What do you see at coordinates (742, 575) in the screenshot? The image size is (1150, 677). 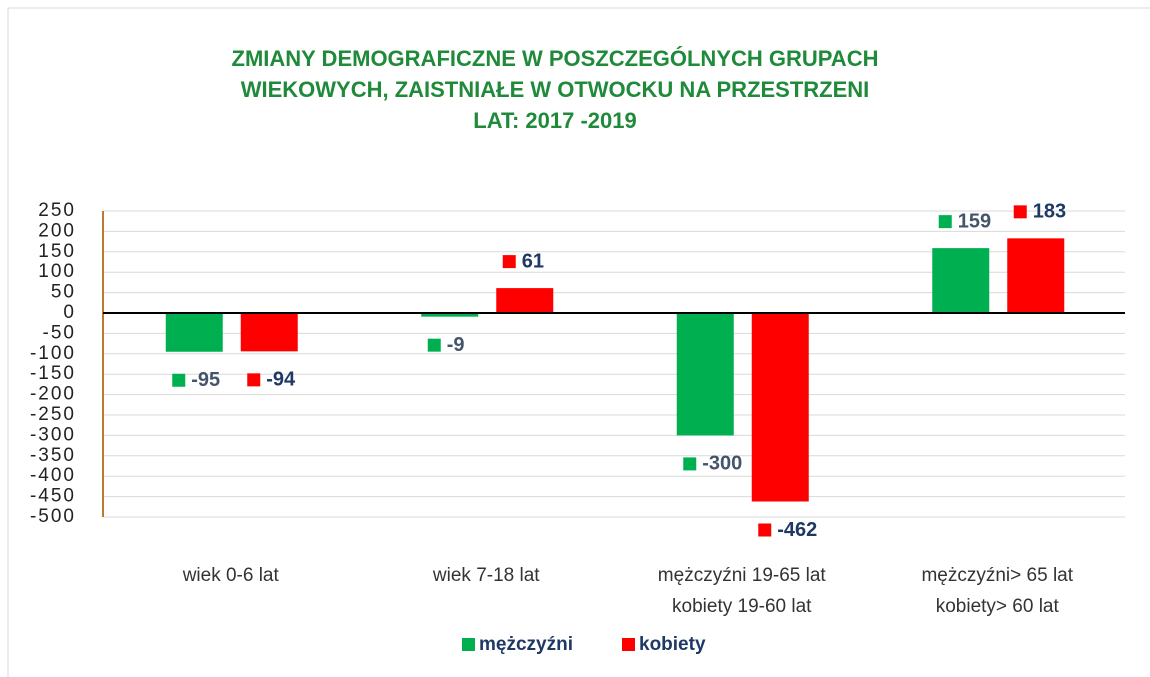 I see `x-tick-label-line: mężczyźni 19-65 lat` at bounding box center [742, 575].